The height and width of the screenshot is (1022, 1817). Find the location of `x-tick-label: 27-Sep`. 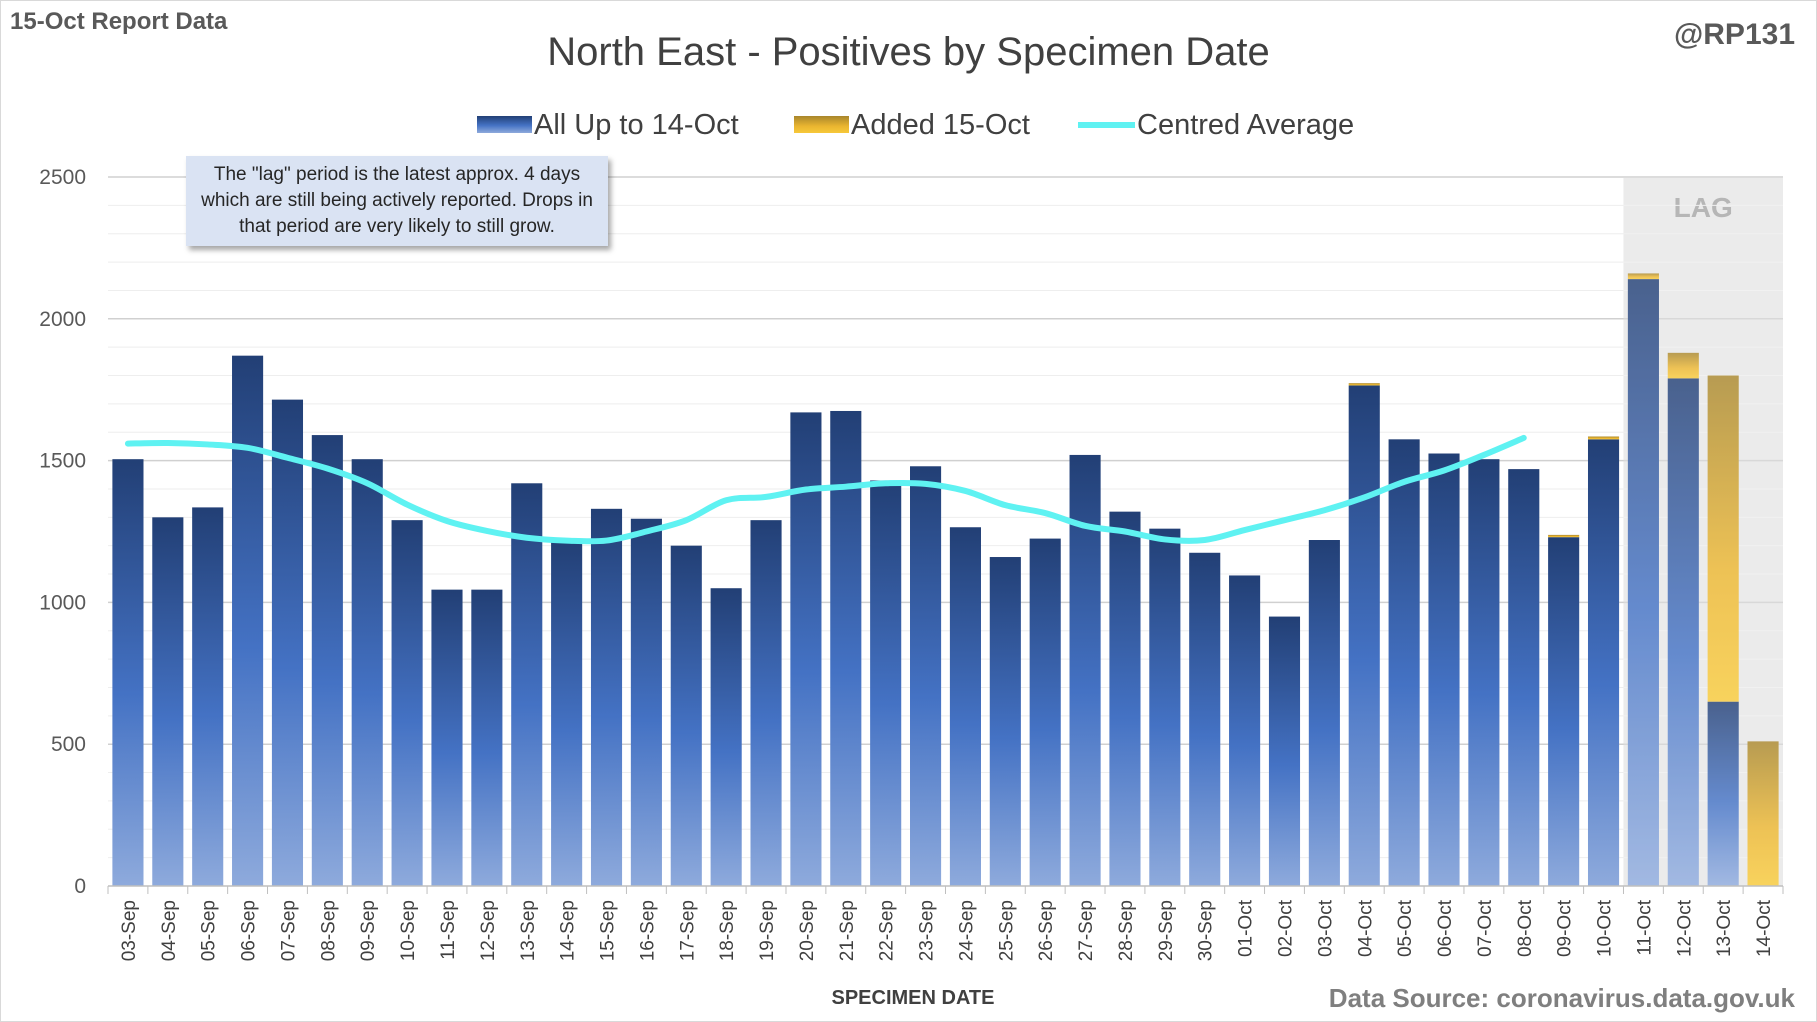

x-tick-label: 27-Sep is located at coordinates (1086, 930).